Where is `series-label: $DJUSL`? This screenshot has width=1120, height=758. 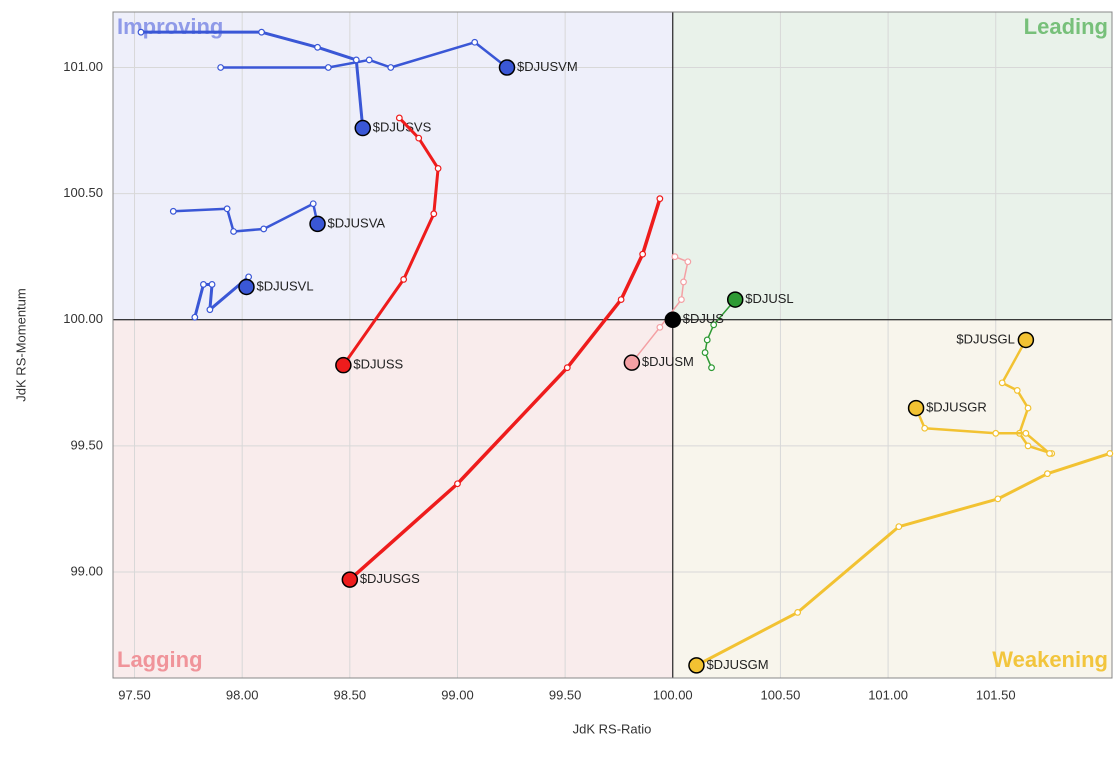
series-label: $DJUSL is located at coordinates (769, 298).